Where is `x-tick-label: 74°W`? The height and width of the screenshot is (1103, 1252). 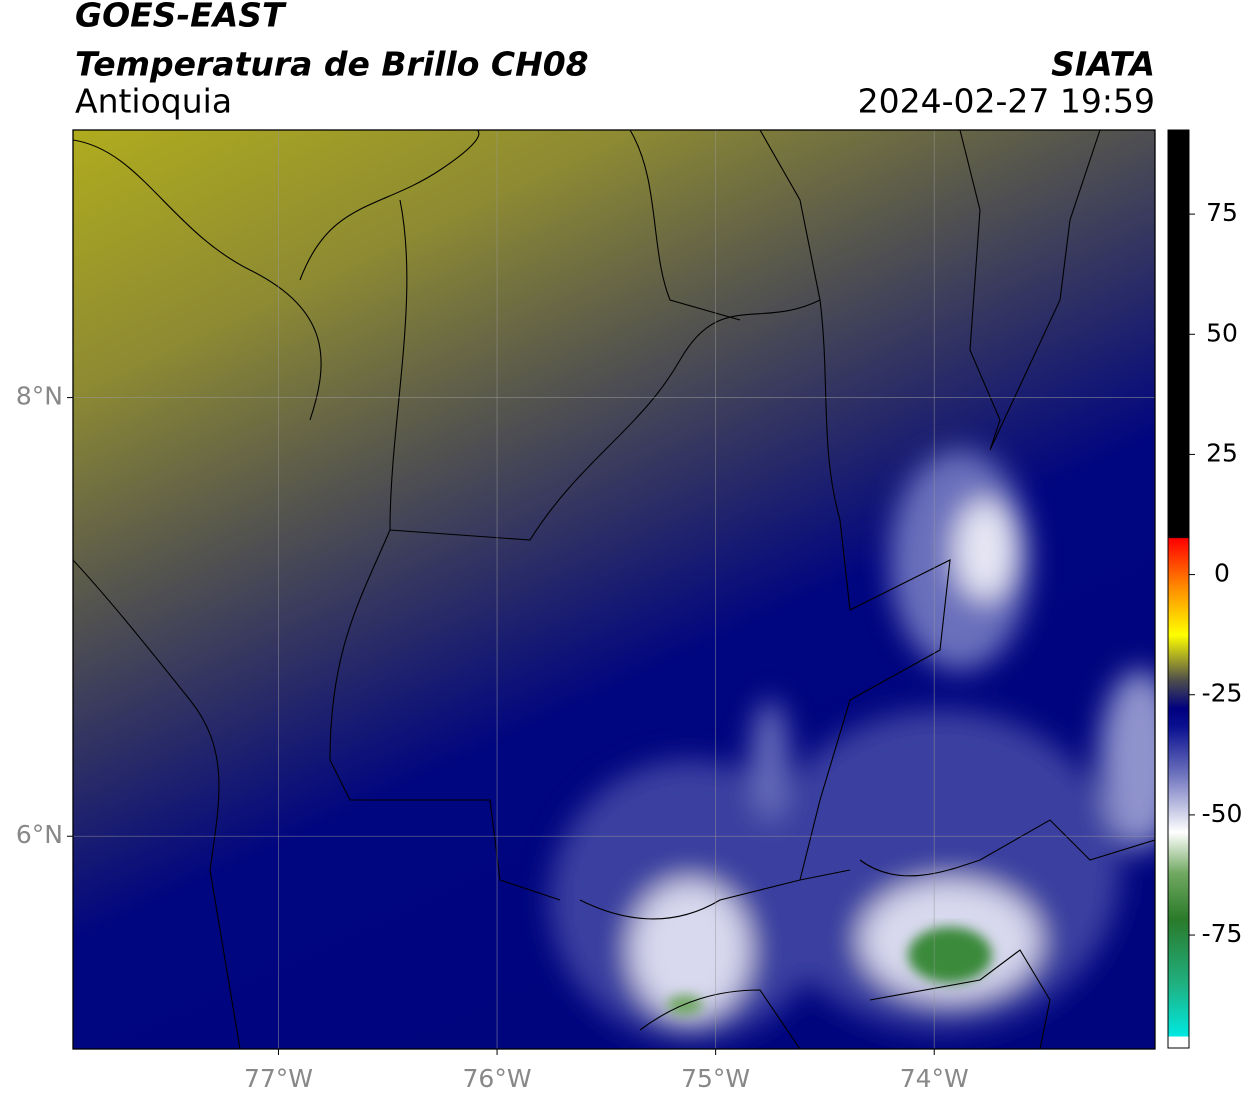 x-tick-label: 74°W is located at coordinates (934, 1078).